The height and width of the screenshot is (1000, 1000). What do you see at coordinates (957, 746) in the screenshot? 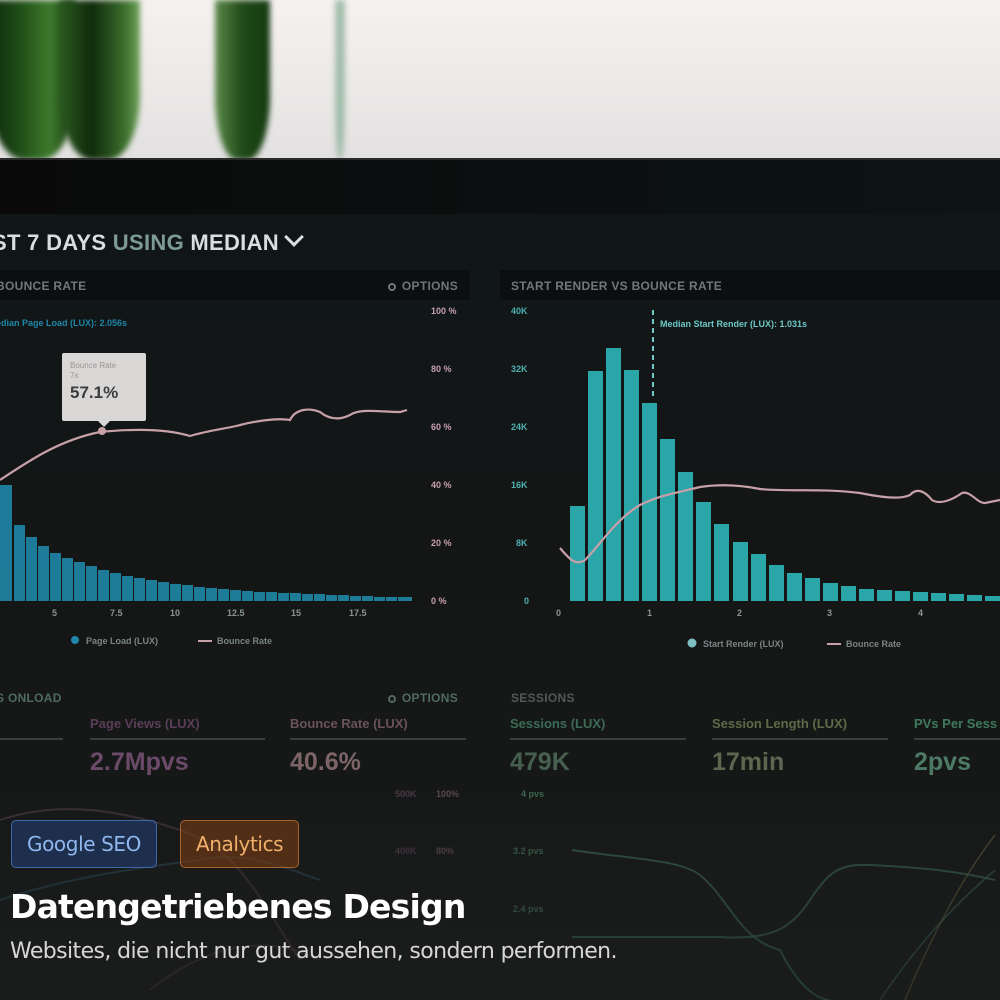
I see `stat-pvs-per-session: PVs Per Sess 2pvs` at bounding box center [957, 746].